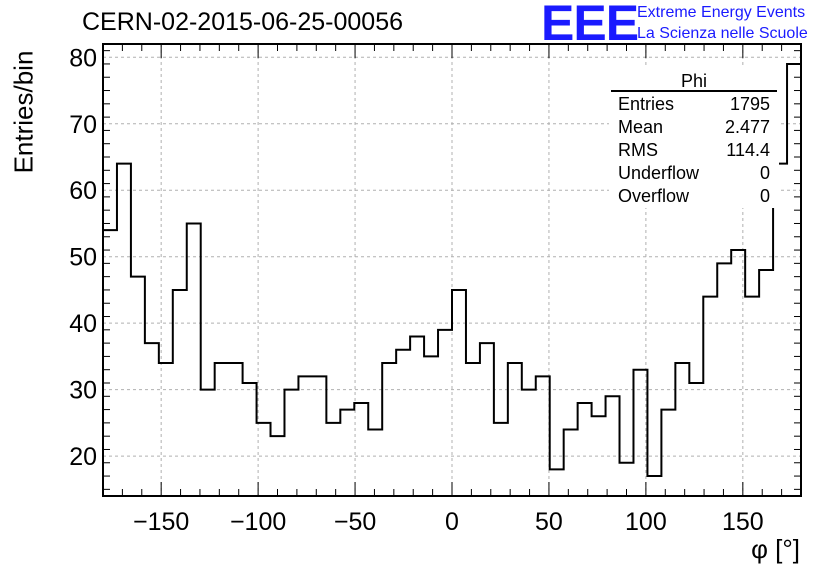  What do you see at coordinates (659, 173) in the screenshot?
I see `stats-row-label: Underflow` at bounding box center [659, 173].